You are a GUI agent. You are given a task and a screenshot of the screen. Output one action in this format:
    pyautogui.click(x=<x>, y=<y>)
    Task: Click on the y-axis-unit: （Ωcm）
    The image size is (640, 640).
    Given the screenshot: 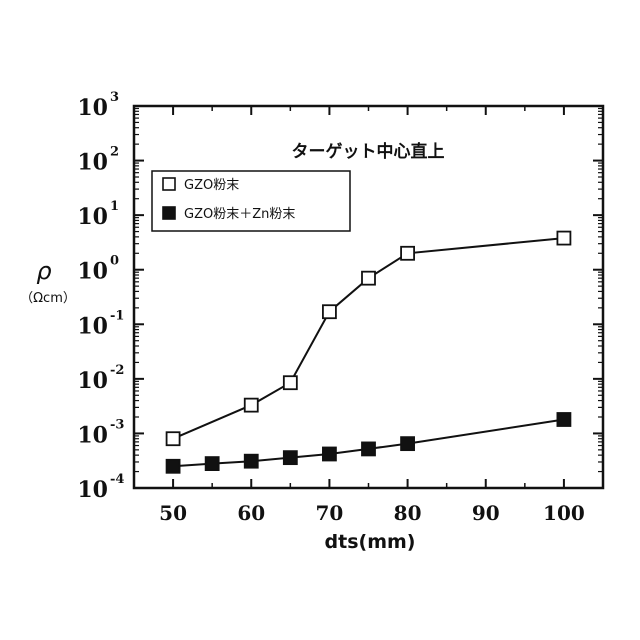 What is the action you would take?
    pyautogui.click(x=48, y=298)
    